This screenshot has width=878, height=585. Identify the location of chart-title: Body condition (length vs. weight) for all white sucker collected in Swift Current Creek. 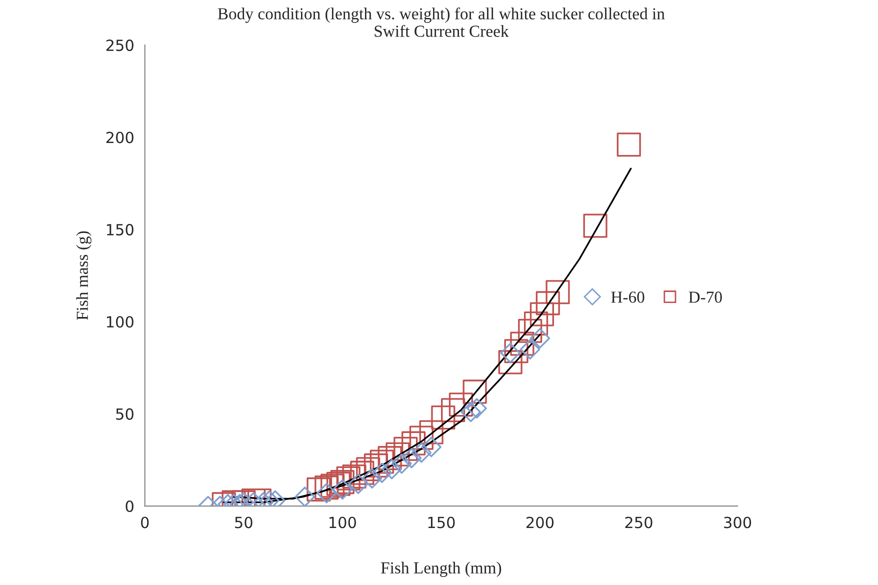
(441, 22).